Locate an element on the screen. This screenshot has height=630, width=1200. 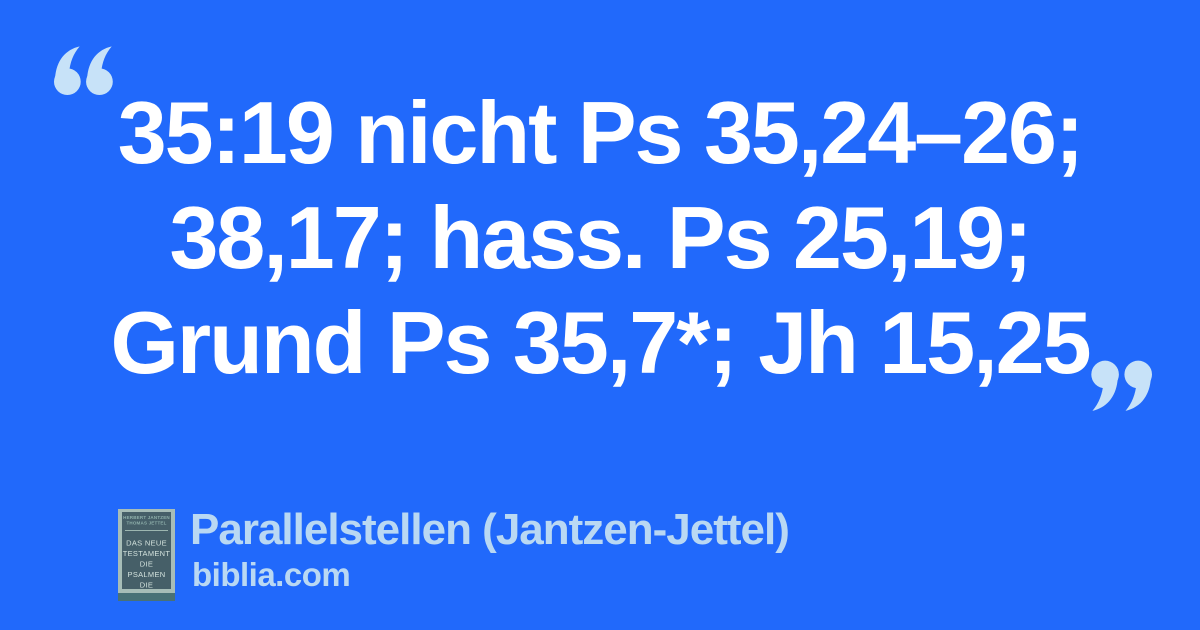
open-quote-icon is located at coordinates (85, 73).